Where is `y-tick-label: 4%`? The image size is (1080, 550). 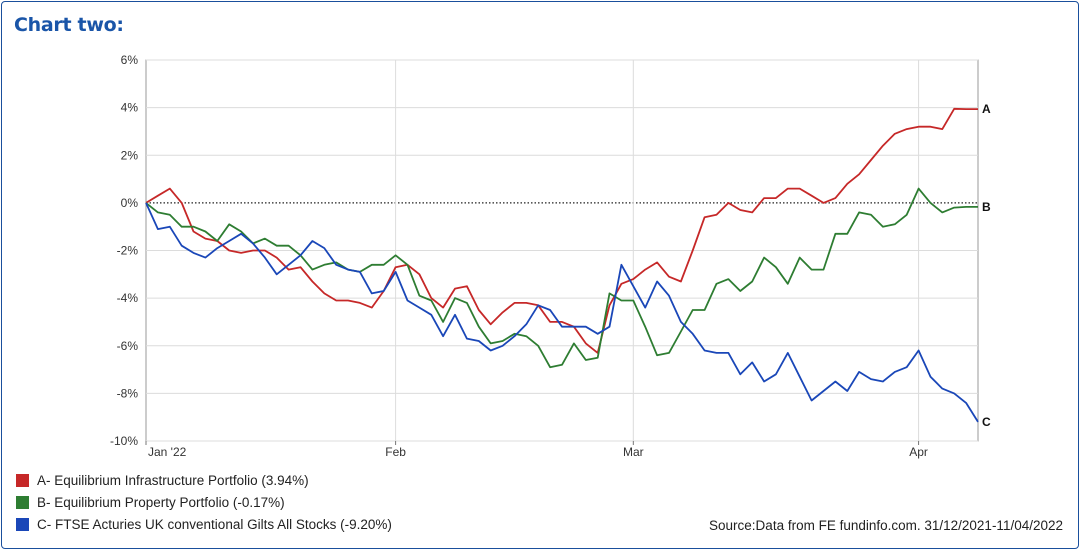 y-tick-label: 4% is located at coordinates (130, 108).